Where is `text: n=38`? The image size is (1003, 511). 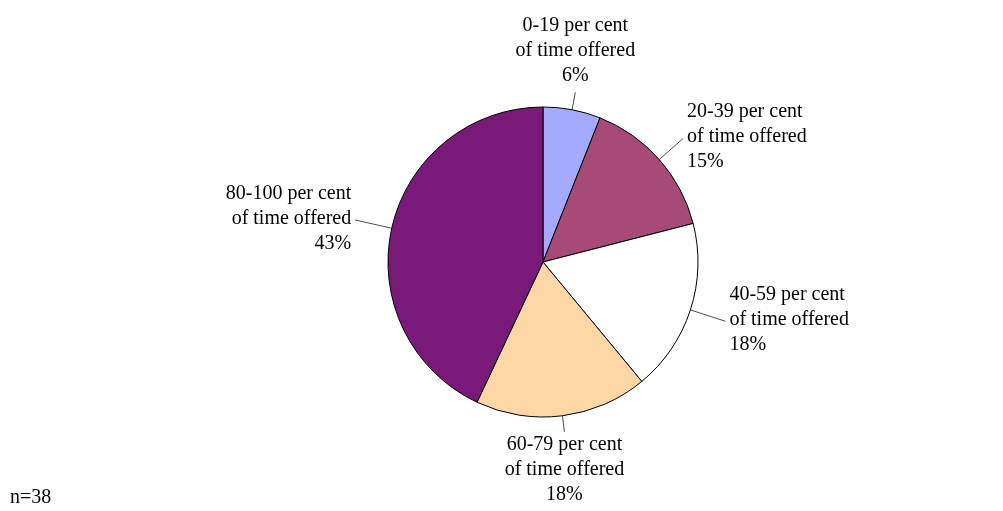 text: n=38 is located at coordinates (31, 496).